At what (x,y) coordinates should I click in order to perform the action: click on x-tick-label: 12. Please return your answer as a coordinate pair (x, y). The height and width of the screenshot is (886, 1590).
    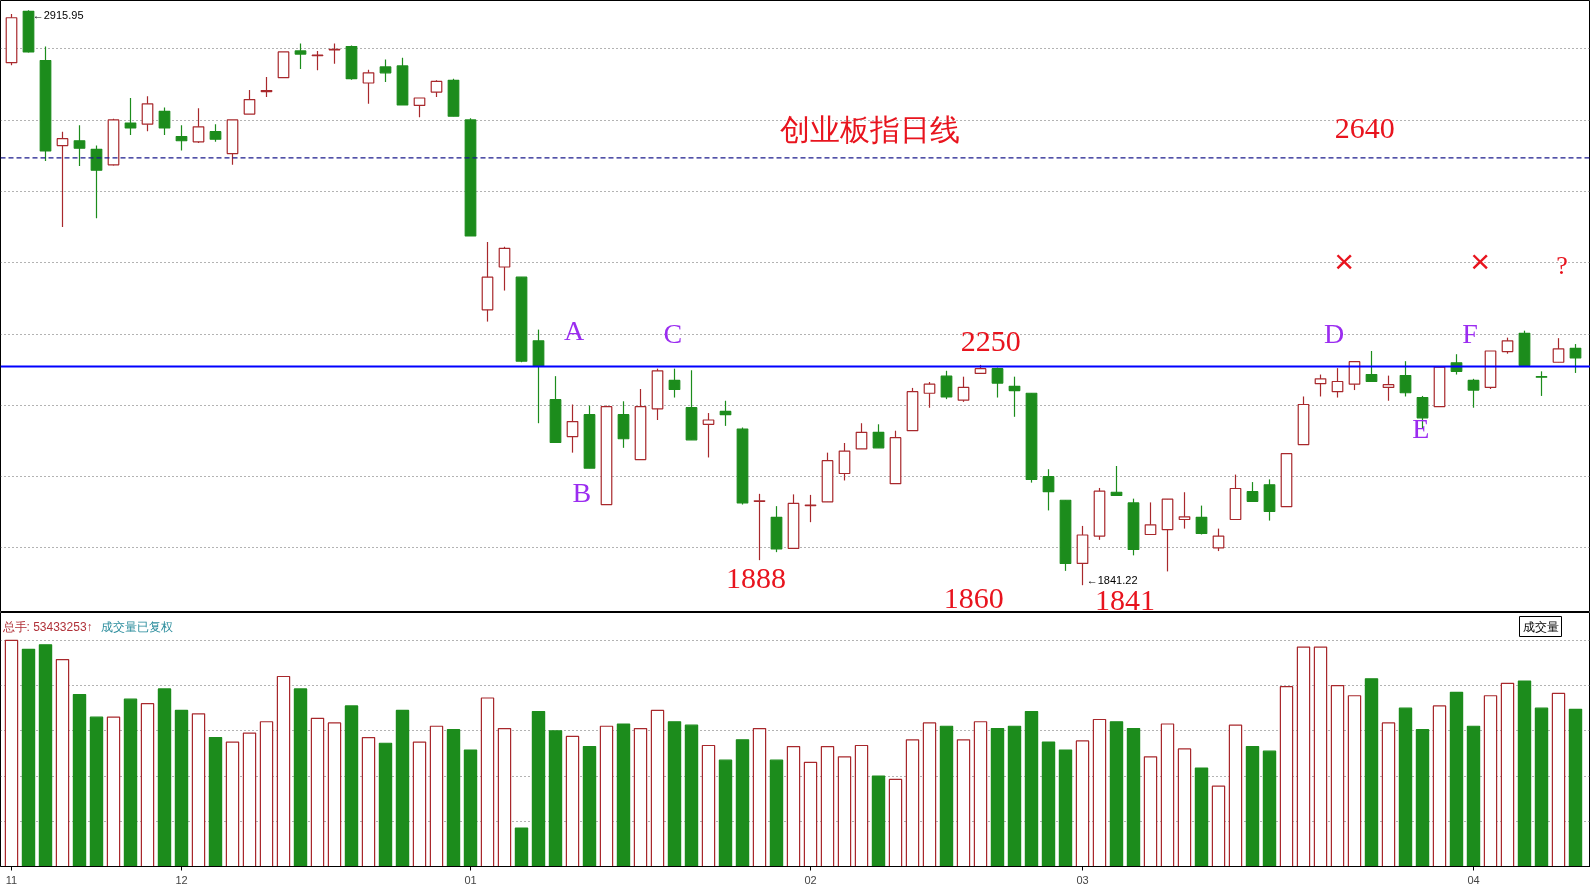
    Looking at the image, I should click on (181, 879).